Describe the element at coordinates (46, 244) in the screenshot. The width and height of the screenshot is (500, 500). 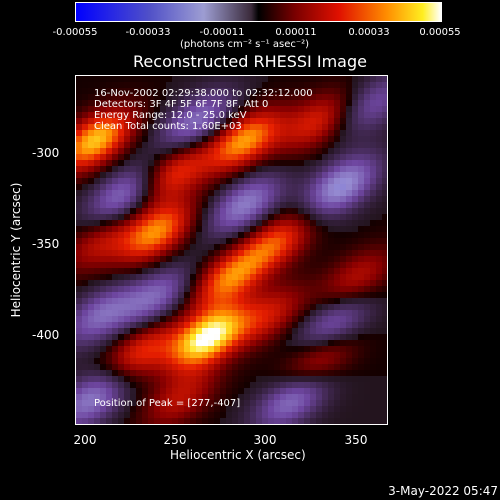
I see `y-tick-label: -350` at that location.